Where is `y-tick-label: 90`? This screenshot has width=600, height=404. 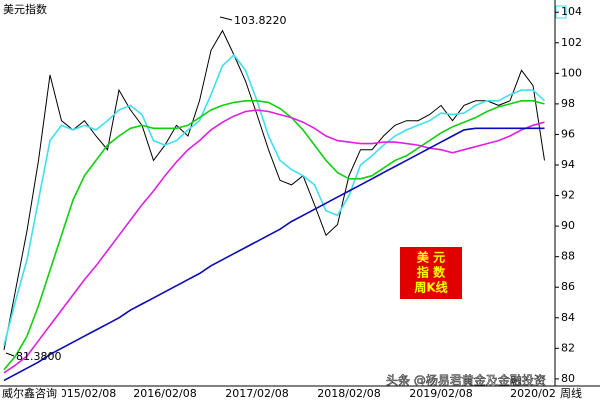 y-tick-label: 90 is located at coordinates (568, 225).